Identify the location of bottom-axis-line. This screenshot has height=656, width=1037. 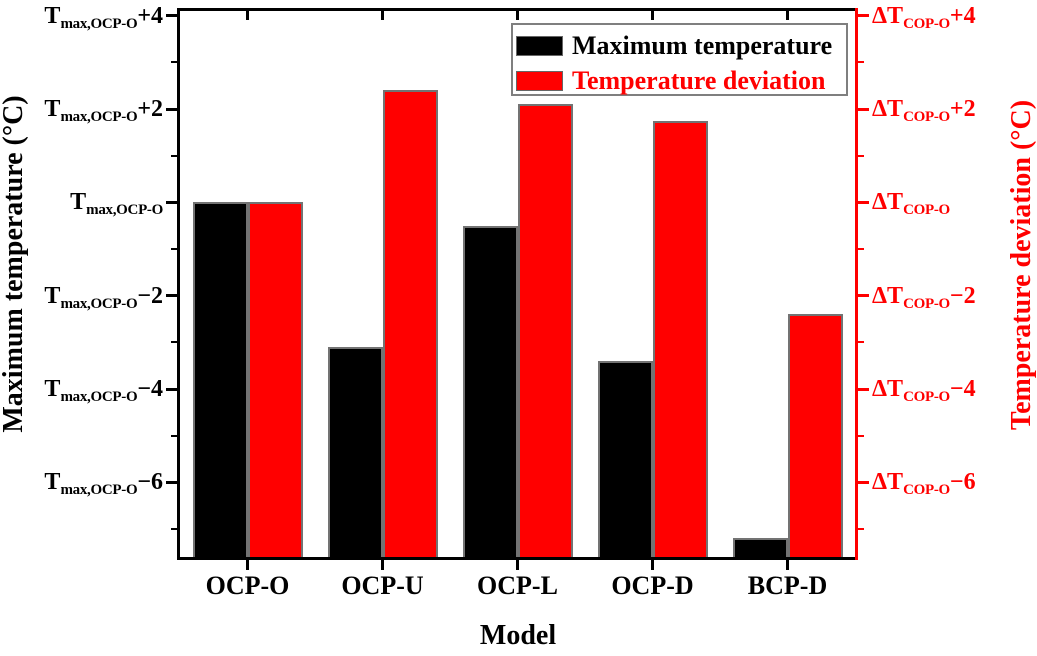
(517, 558).